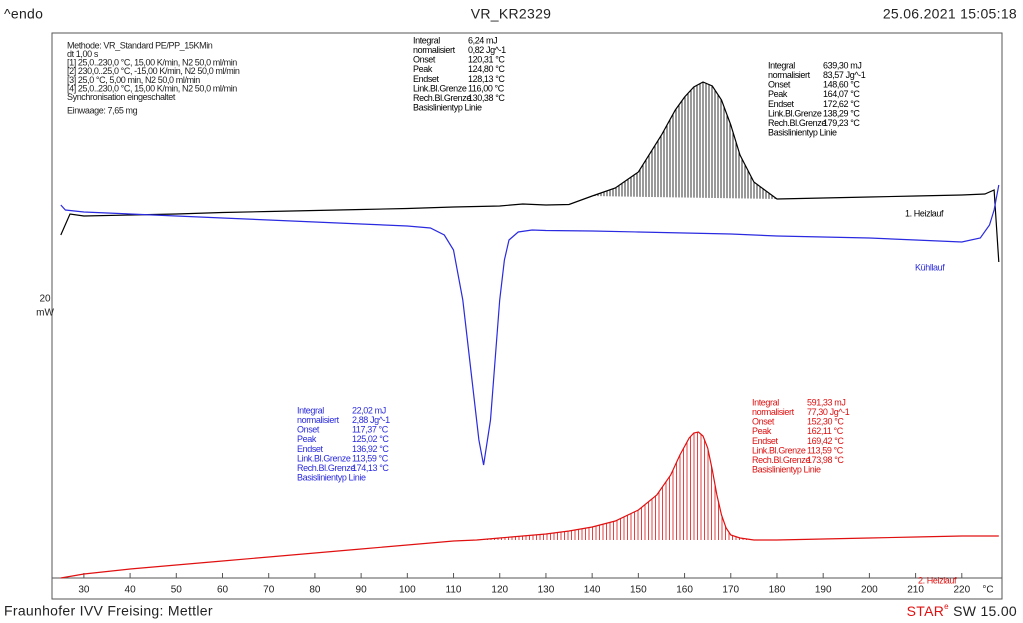 The image size is (1023, 623). Describe the element at coordinates (315, 590) in the screenshot. I see `x-tick-label: 80` at that location.